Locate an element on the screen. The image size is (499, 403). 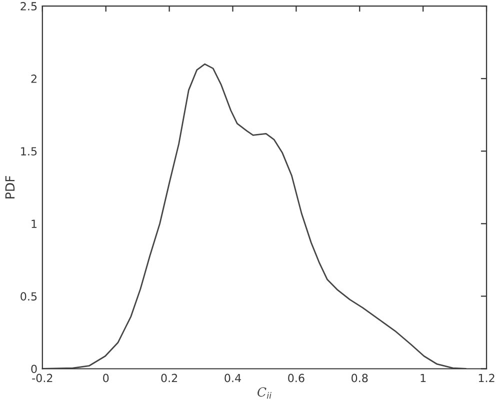
y-tick-label: 0 is located at coordinates (34, 369).